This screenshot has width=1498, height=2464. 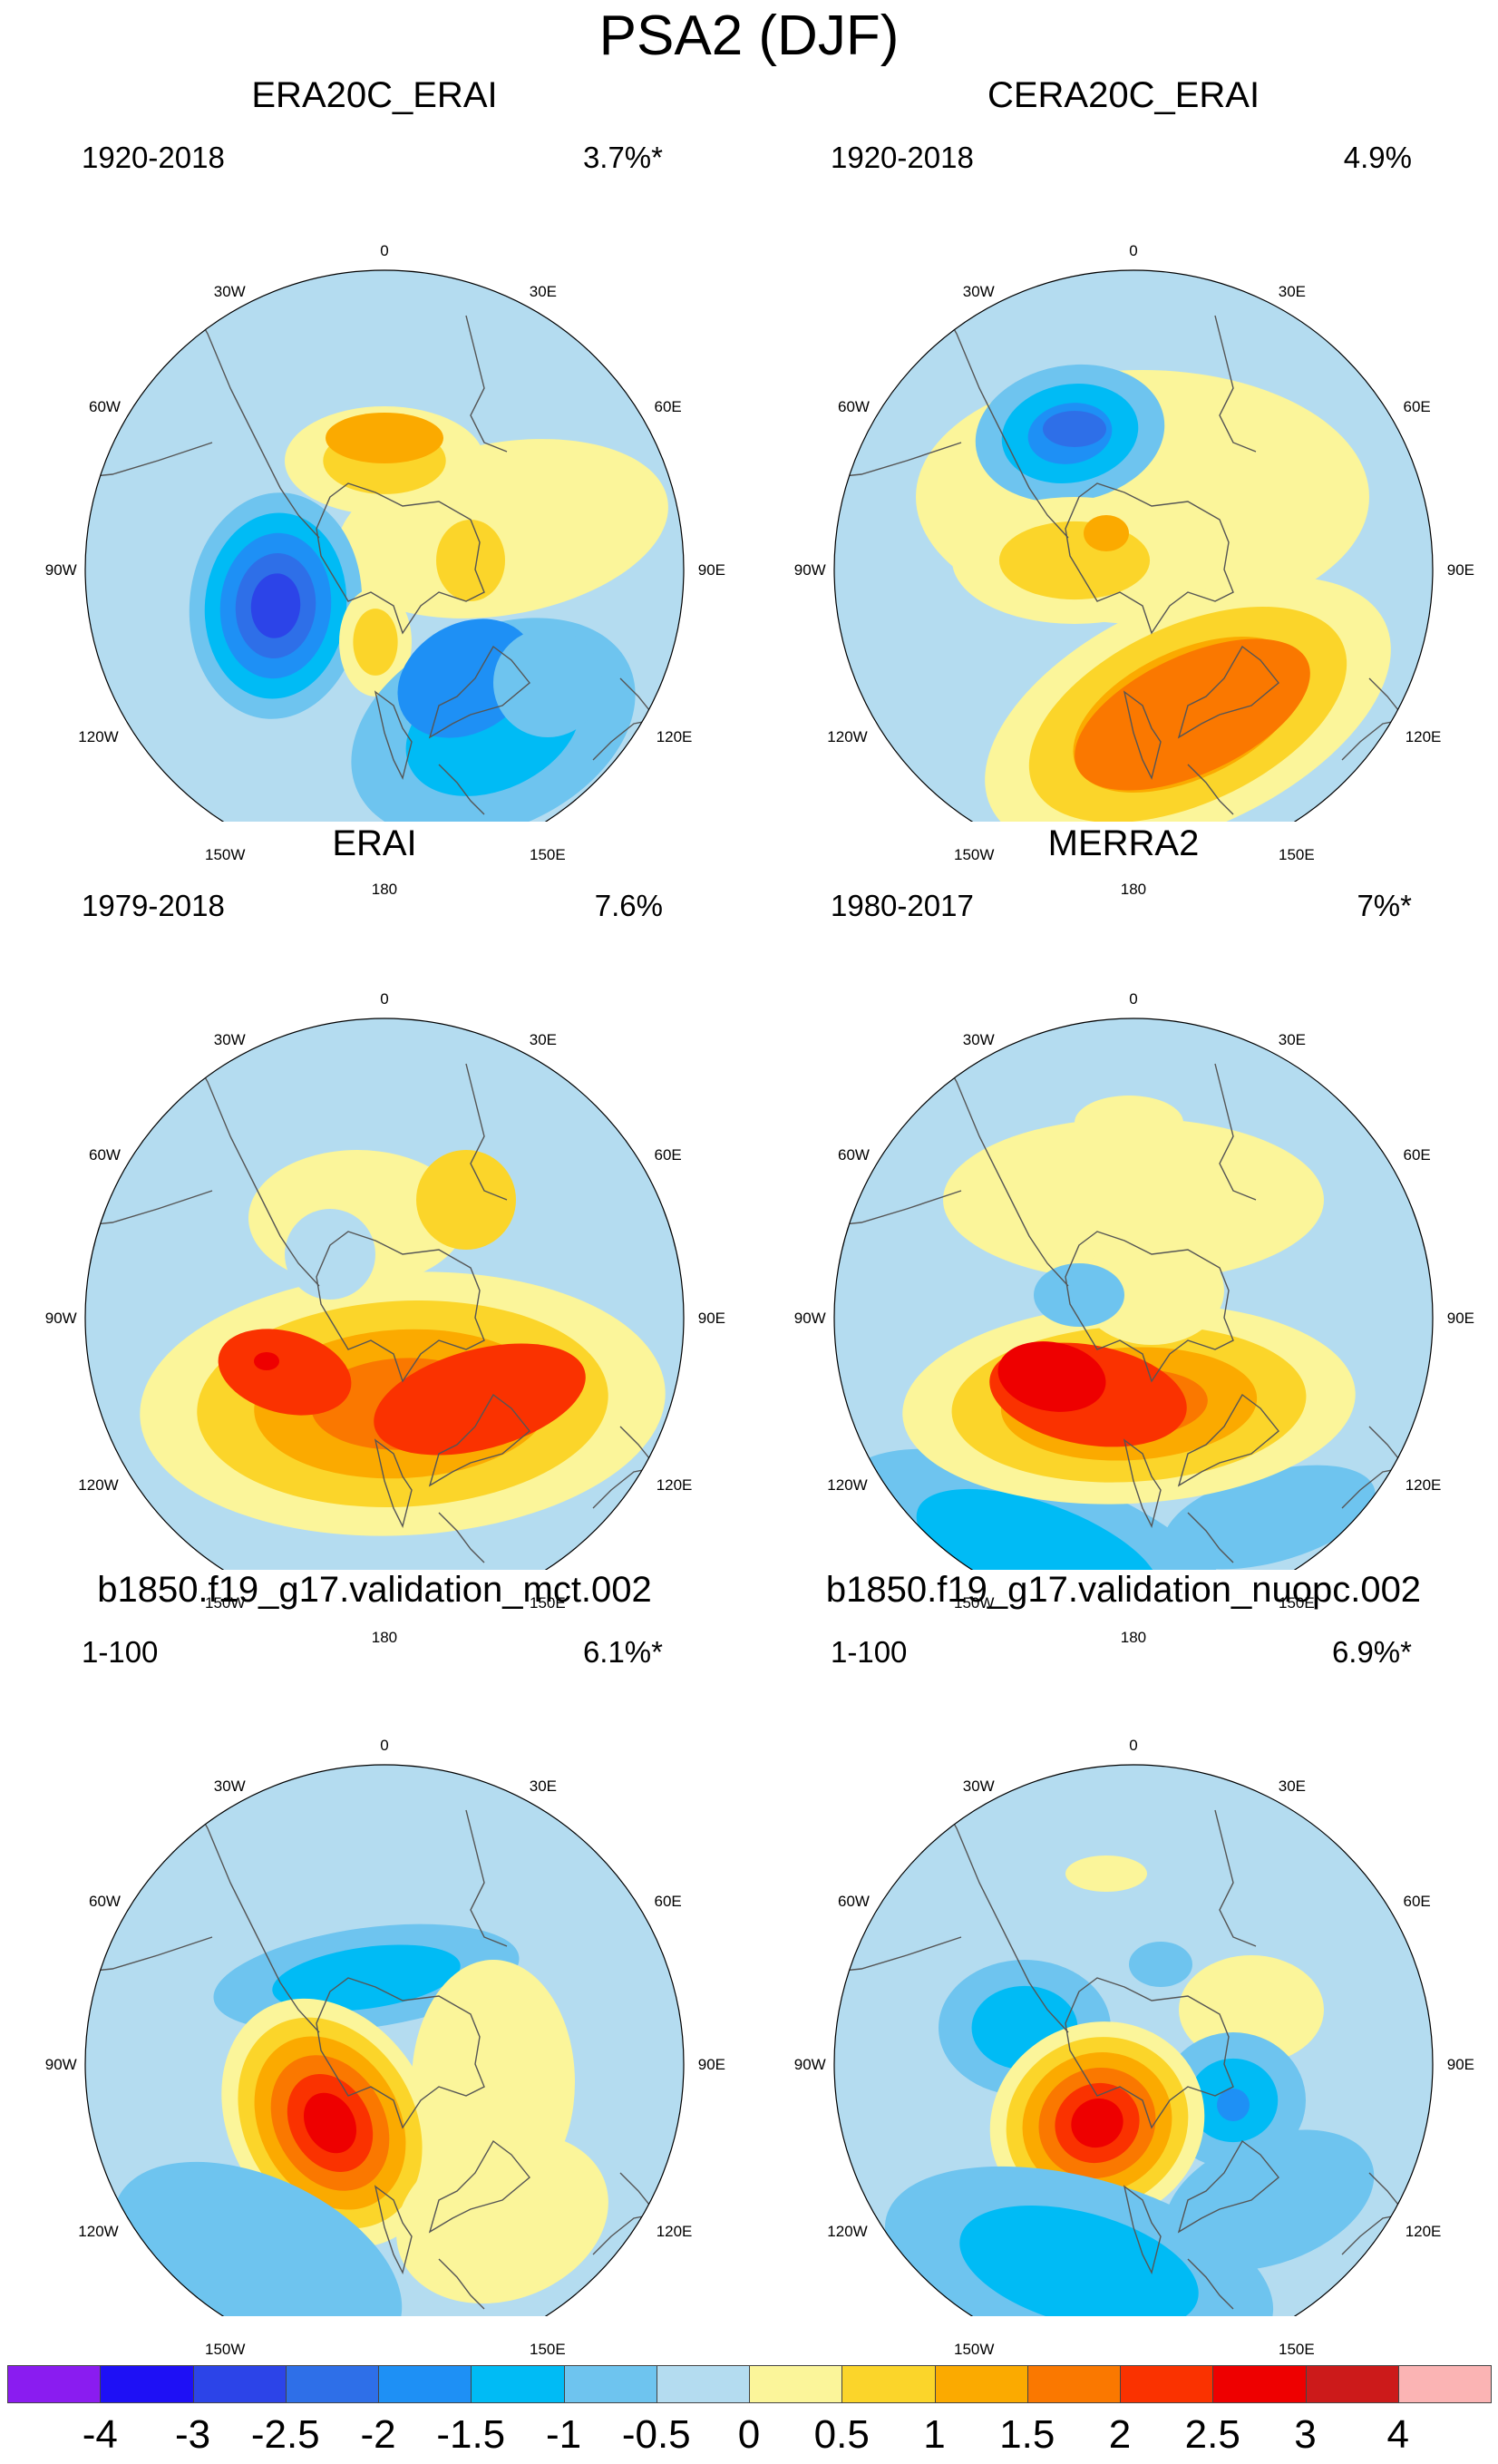 What do you see at coordinates (384, 889) in the screenshot?
I see `longitude-label: 180` at bounding box center [384, 889].